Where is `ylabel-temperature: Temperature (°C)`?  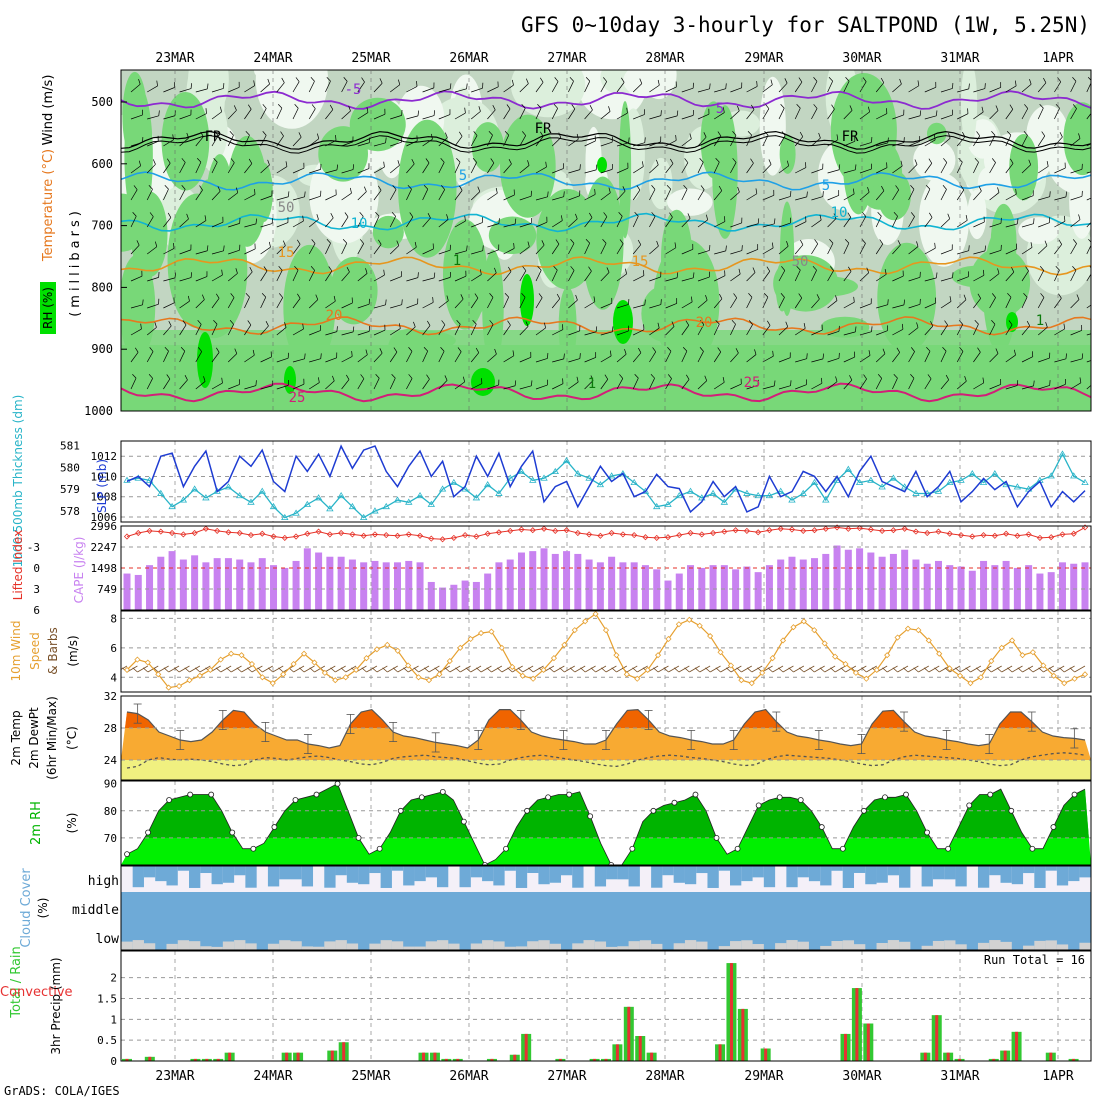
ylabel-temperature: Temperature (°C) is located at coordinates (48, 205).